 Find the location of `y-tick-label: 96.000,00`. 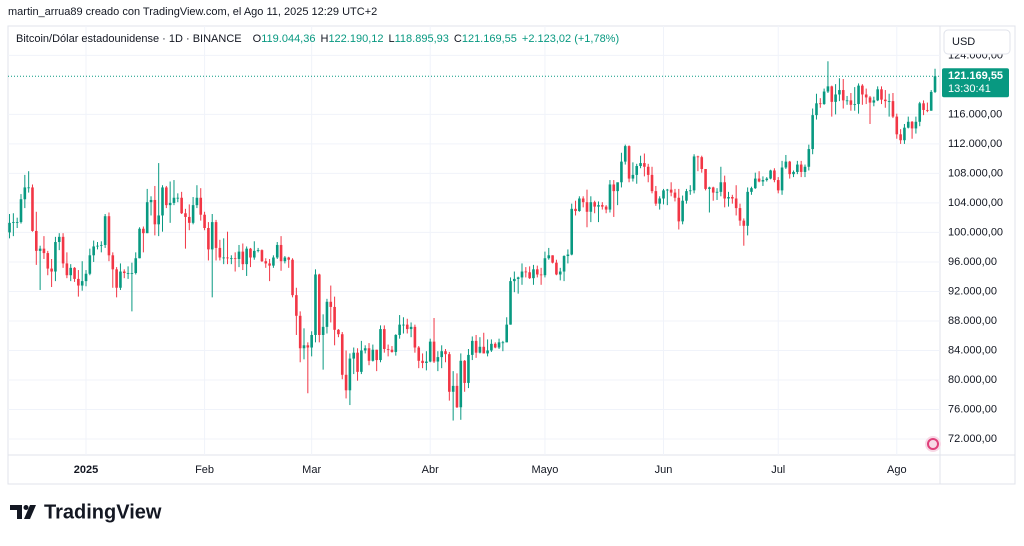

y-tick-label: 96.000,00 is located at coordinates (972, 262).